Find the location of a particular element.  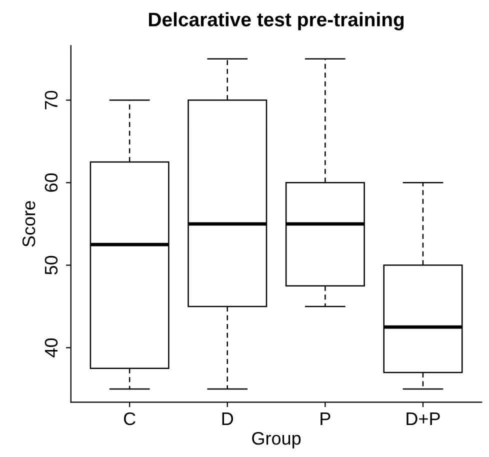

x-tick-label: D is located at coordinates (228, 418).